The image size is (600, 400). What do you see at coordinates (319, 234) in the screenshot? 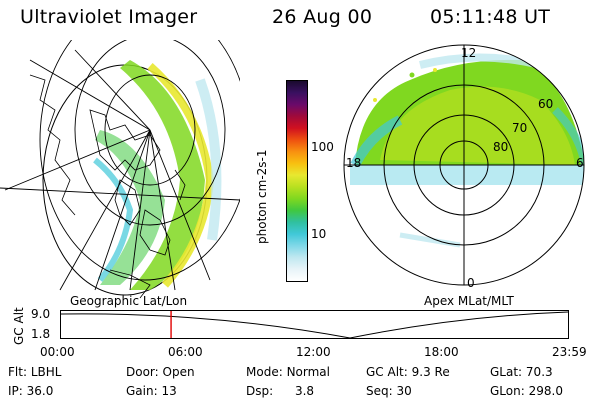
I see `colorbar-tick-10: 10` at bounding box center [319, 234].